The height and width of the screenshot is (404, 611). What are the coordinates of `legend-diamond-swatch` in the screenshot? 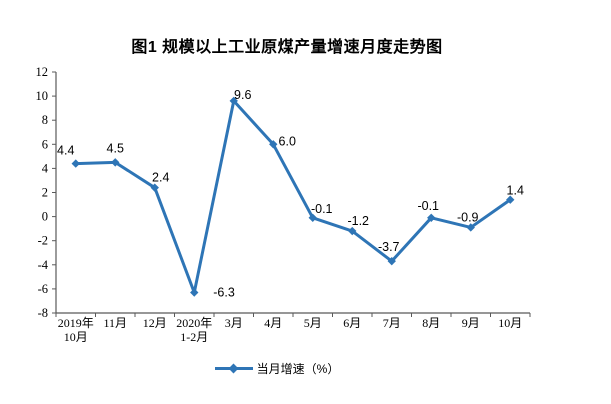 It's located at (233, 368).